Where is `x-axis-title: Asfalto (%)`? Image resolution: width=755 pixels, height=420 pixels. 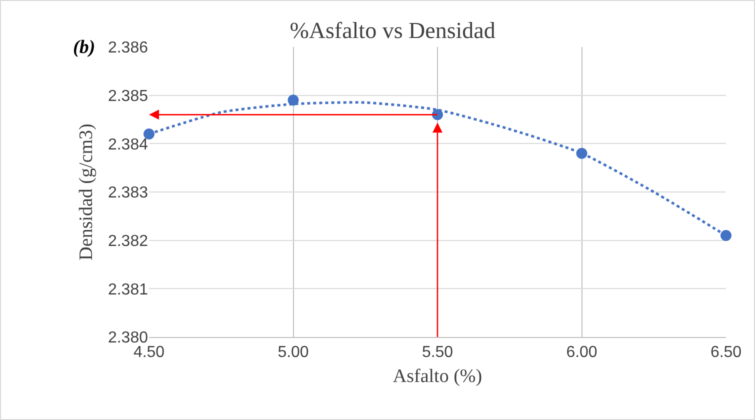 x-axis-title: Asfalto (%) is located at coordinates (437, 376).